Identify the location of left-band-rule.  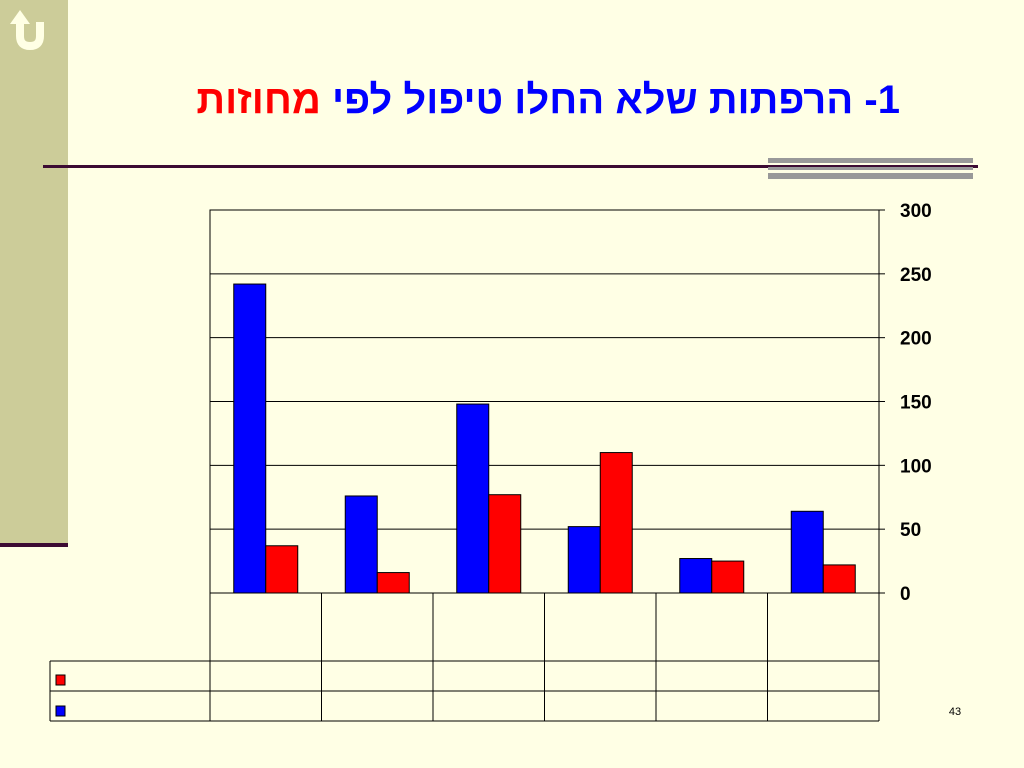
(34, 545).